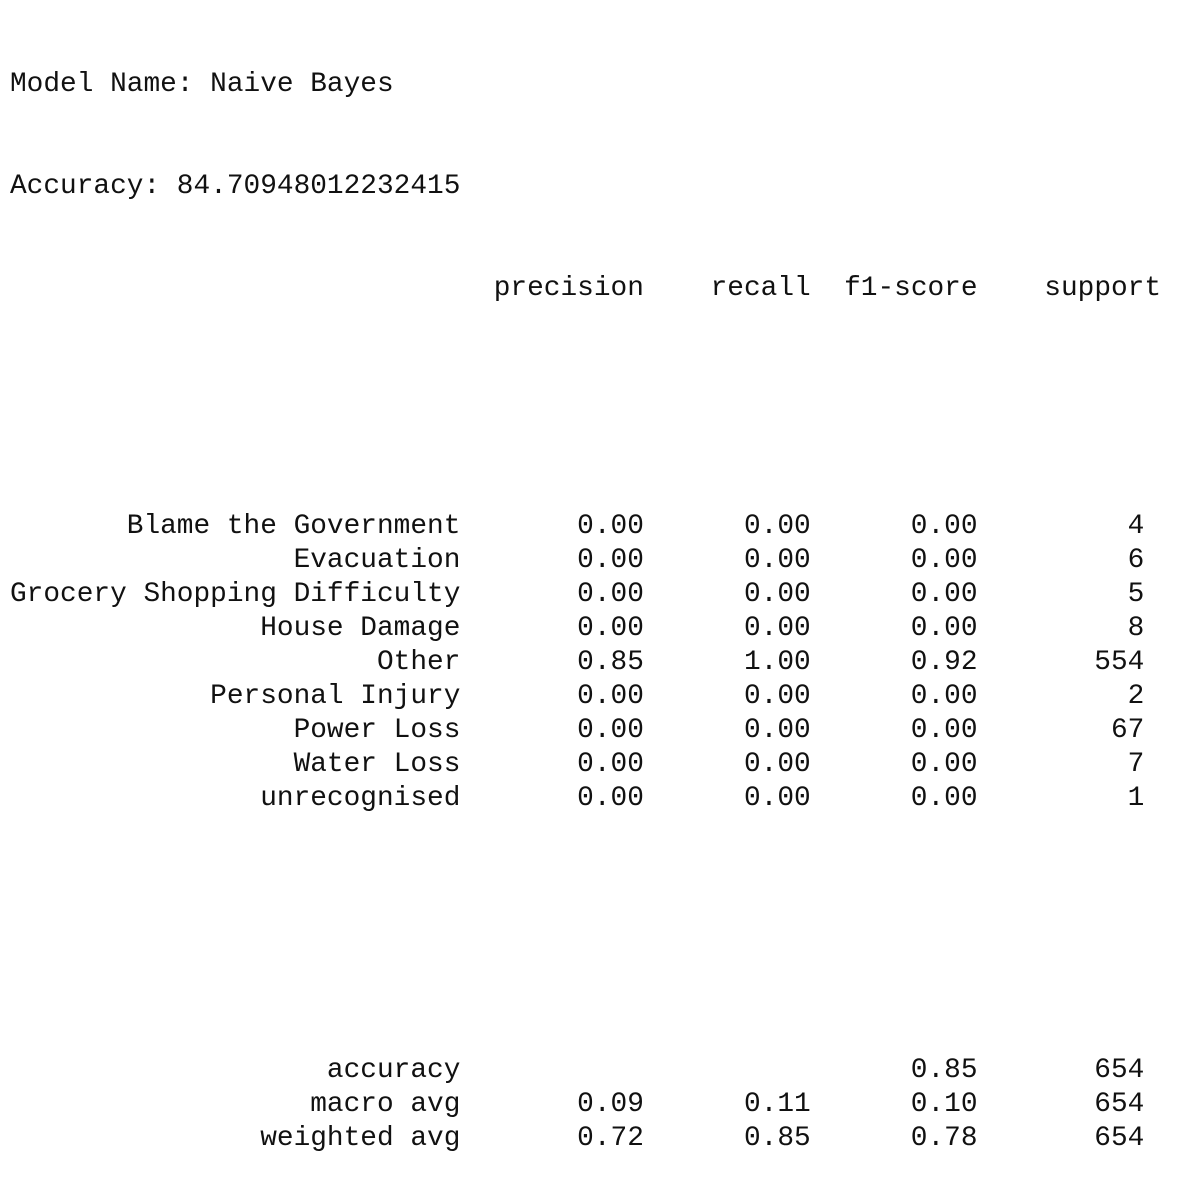 The height and width of the screenshot is (1190, 1202). I want to click on column-header-recall: recall, so click(760, 288).